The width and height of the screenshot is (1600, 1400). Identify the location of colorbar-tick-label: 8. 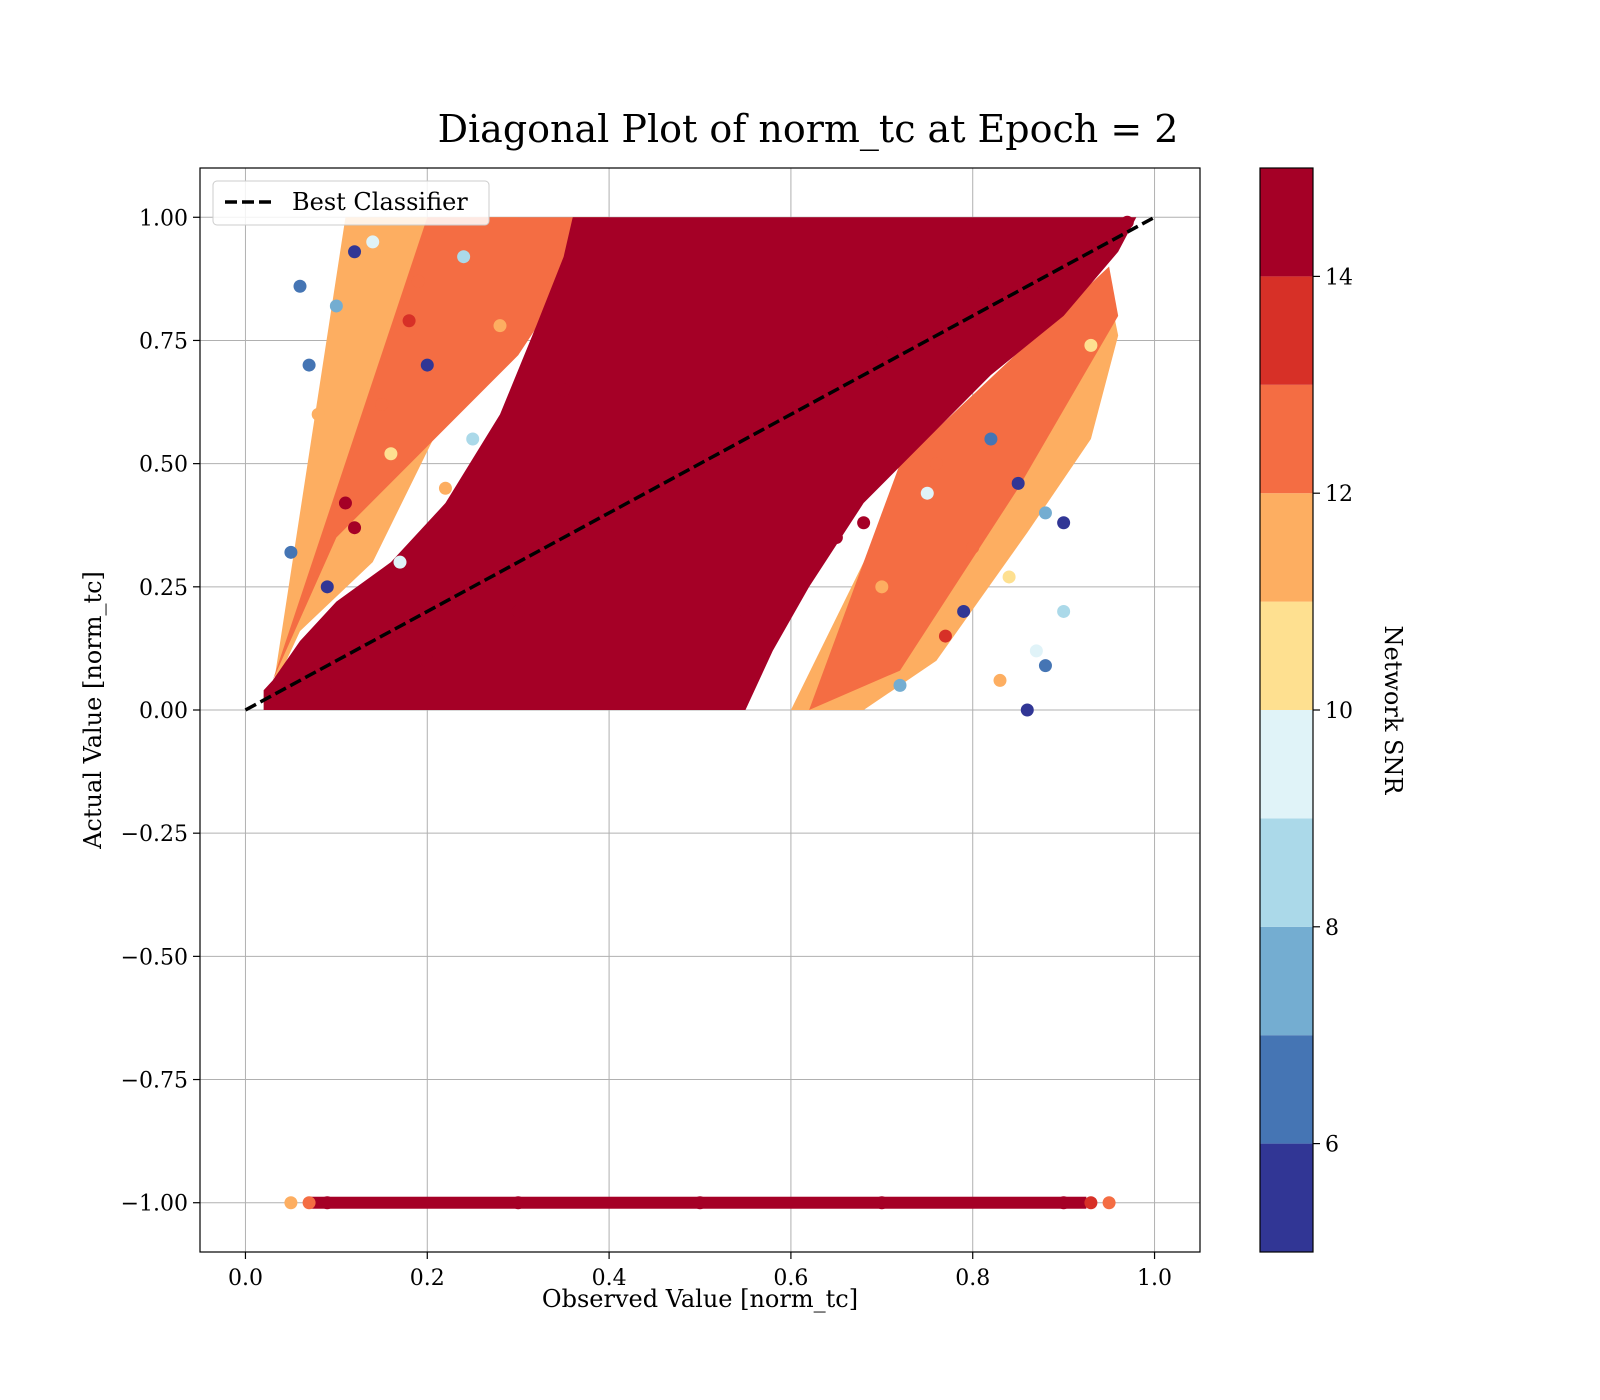
(1332, 928).